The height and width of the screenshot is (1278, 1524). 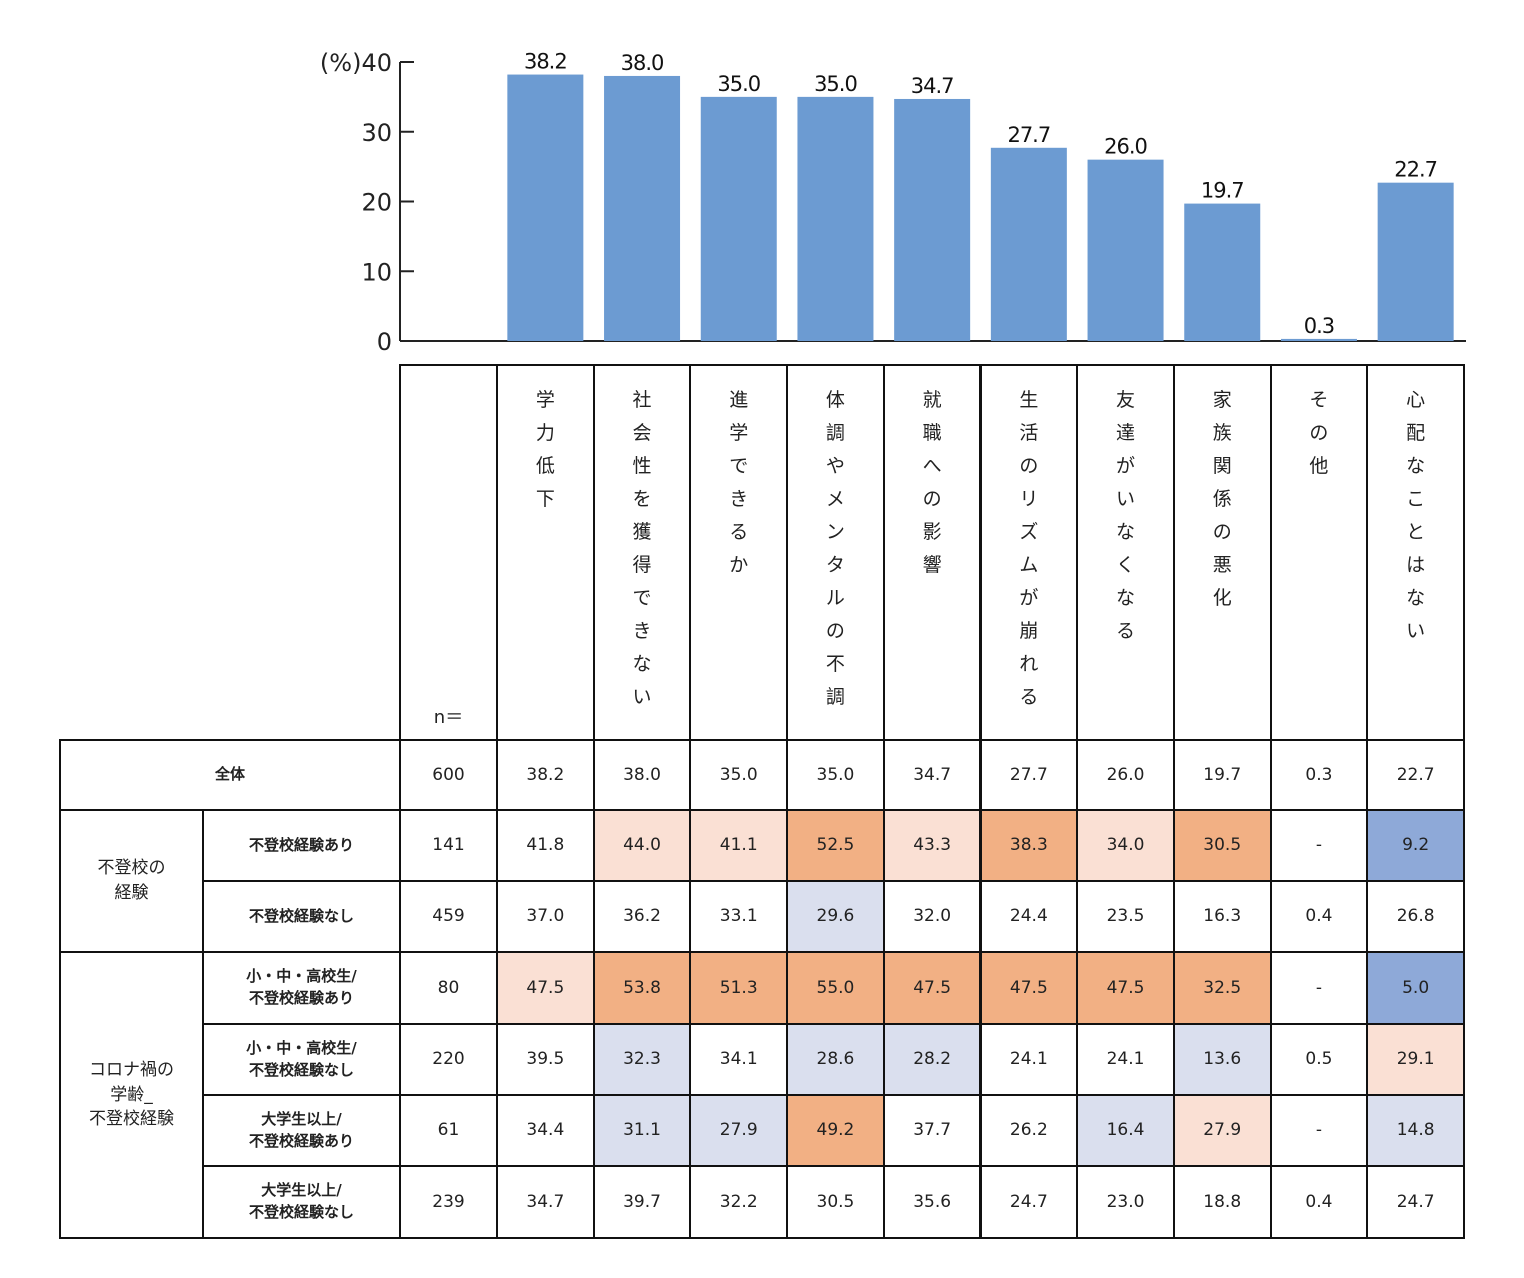 I want to click on n-cell: 600, so click(x=448, y=775).